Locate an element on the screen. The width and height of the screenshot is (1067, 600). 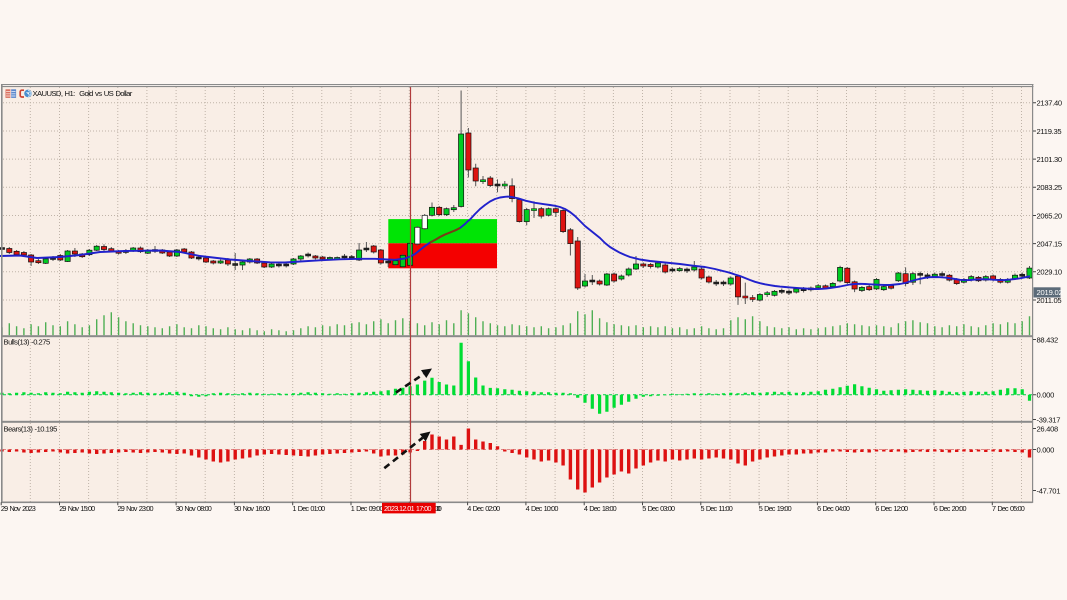
svg-text: 30 Nov 16:00 is located at coordinates (252, 508).